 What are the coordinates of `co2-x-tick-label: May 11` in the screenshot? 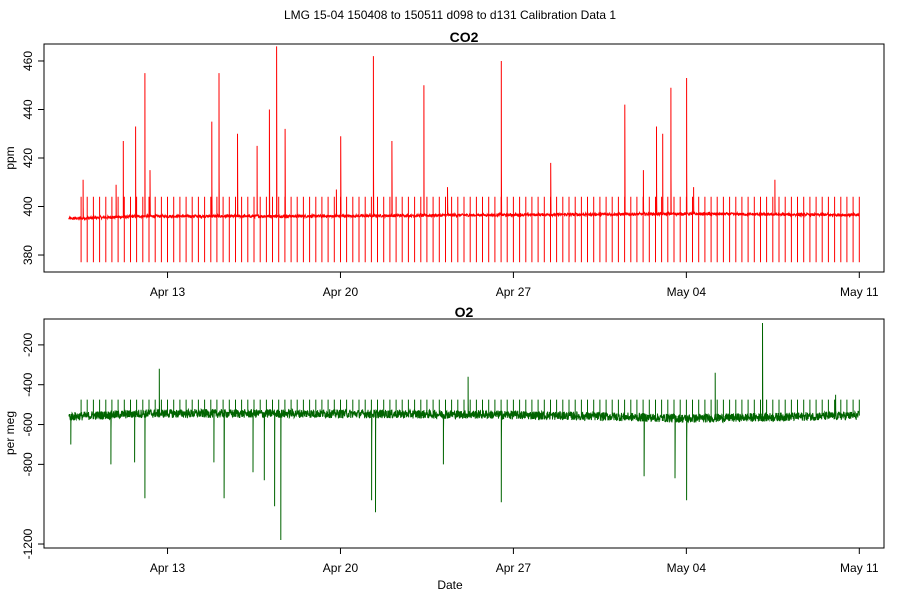 It's located at (859, 292).